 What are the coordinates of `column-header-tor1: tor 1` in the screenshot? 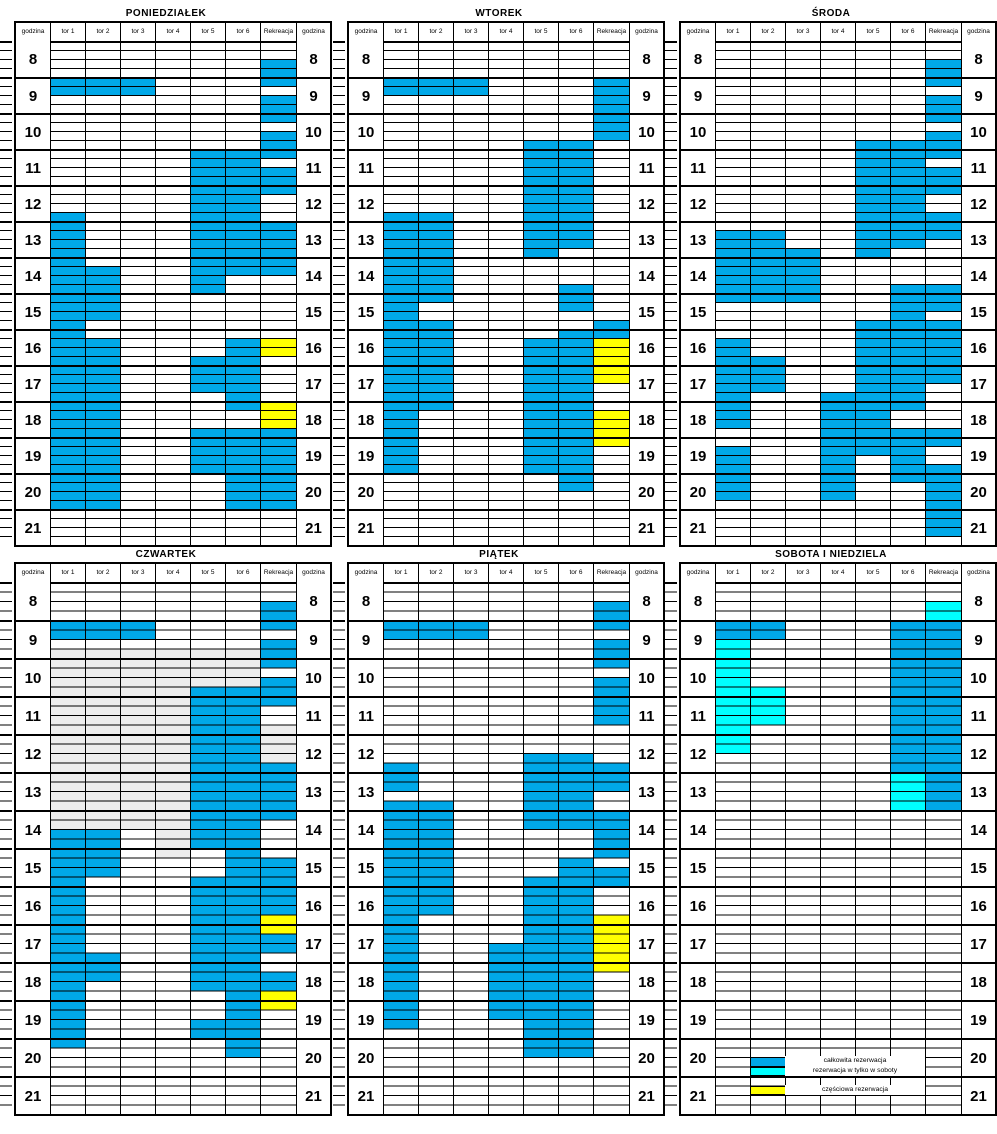 It's located at (67, 573).